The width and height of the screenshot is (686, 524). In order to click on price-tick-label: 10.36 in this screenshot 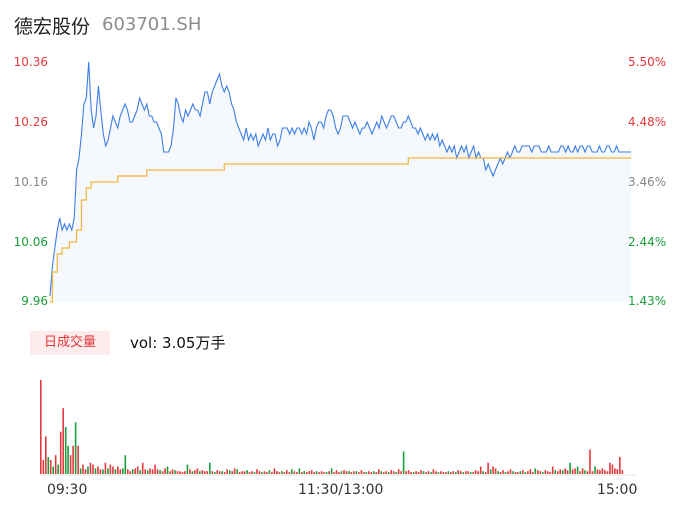, I will do `click(30, 62)`.